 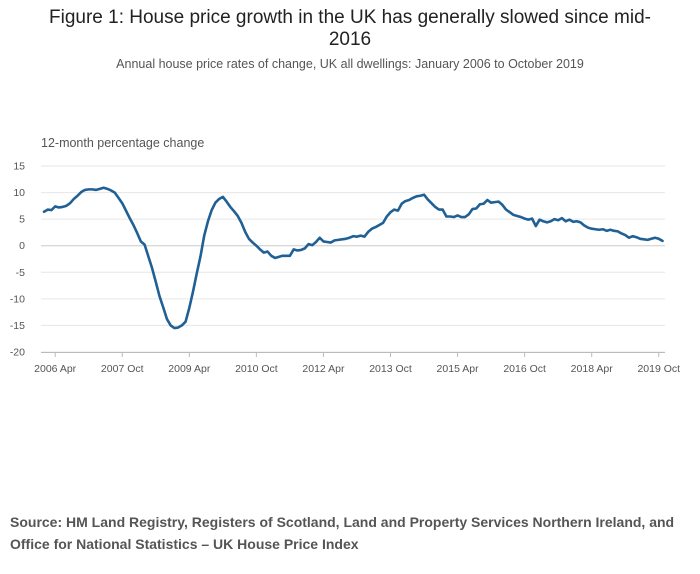 What do you see at coordinates (20, 273) in the screenshot?
I see `y-tick-label: -5` at bounding box center [20, 273].